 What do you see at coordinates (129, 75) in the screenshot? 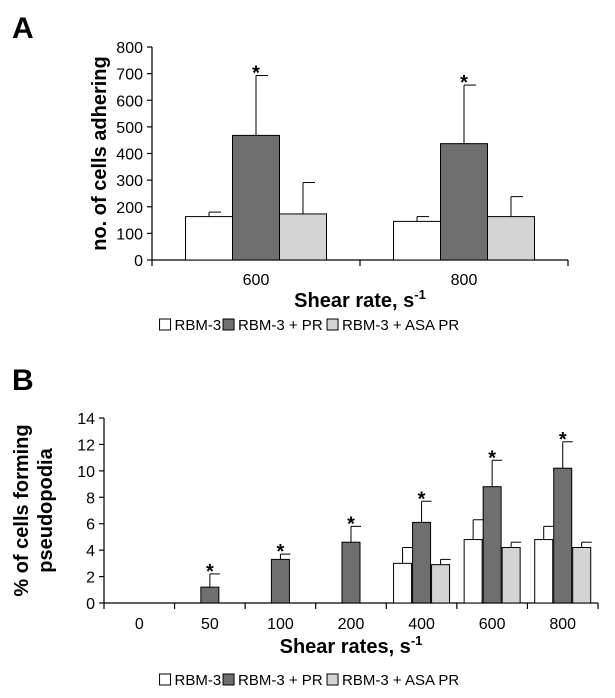
I see `chart0-y-tick-label: 700` at bounding box center [129, 75].